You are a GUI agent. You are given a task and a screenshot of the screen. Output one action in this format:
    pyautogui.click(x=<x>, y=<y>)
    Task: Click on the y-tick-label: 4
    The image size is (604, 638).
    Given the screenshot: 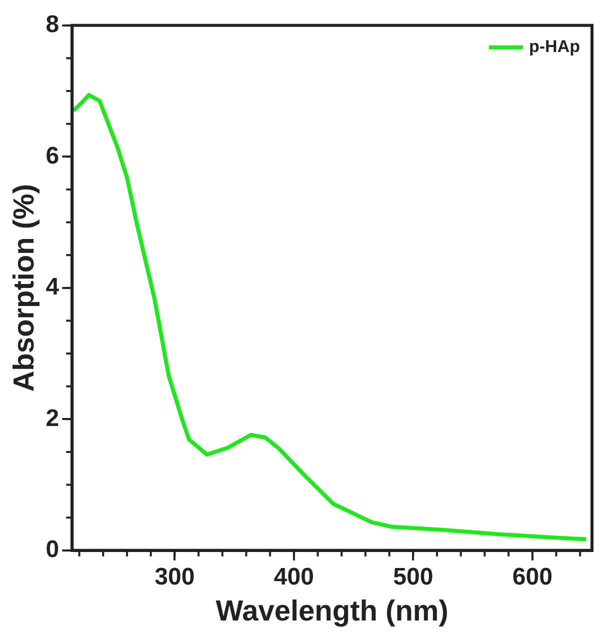 What is the action you would take?
    pyautogui.click(x=53, y=287)
    